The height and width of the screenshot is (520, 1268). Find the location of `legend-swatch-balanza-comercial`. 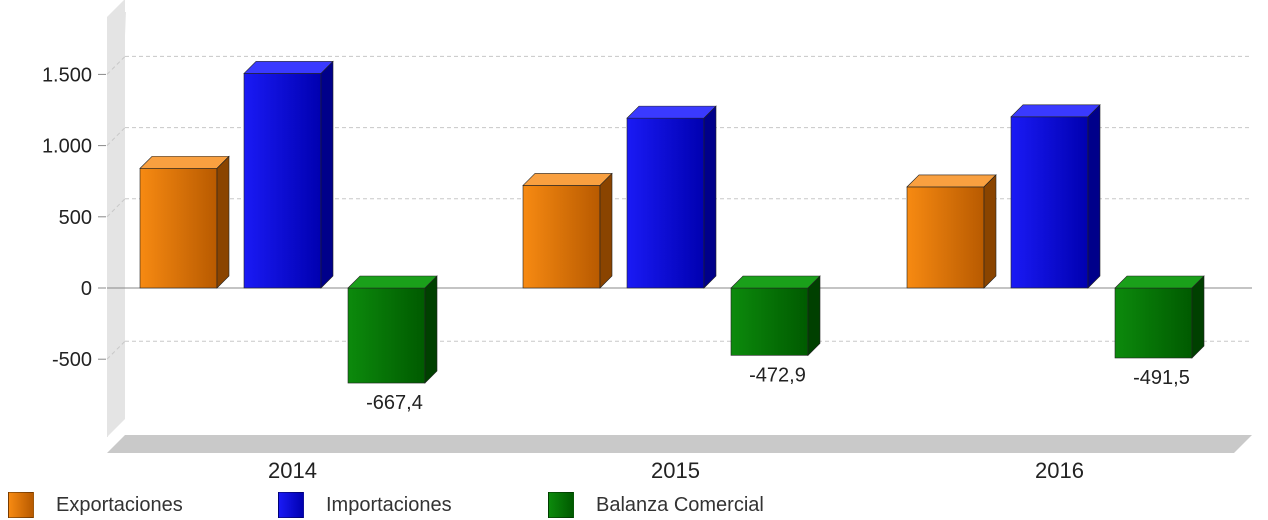

legend-swatch-balanza-comercial is located at coordinates (561, 505).